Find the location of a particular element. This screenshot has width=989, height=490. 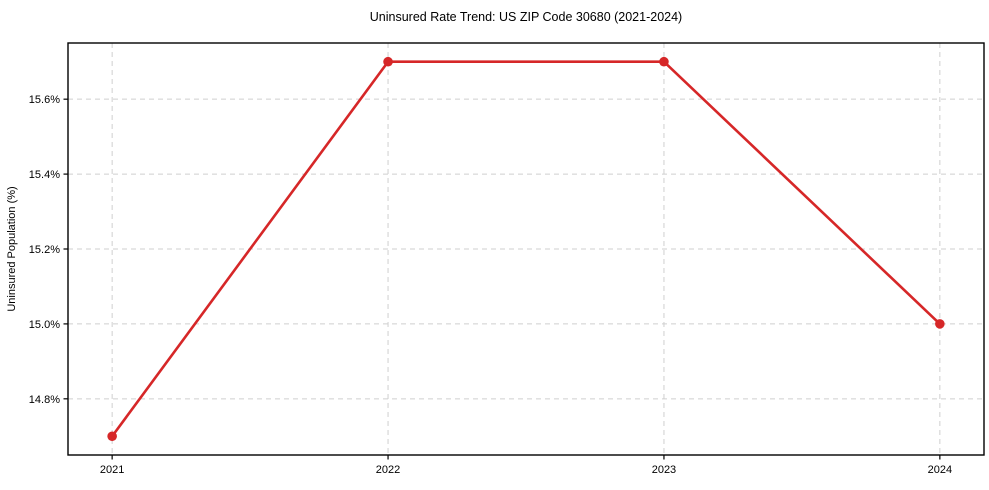

x-tick-label: 2024 is located at coordinates (940, 470).